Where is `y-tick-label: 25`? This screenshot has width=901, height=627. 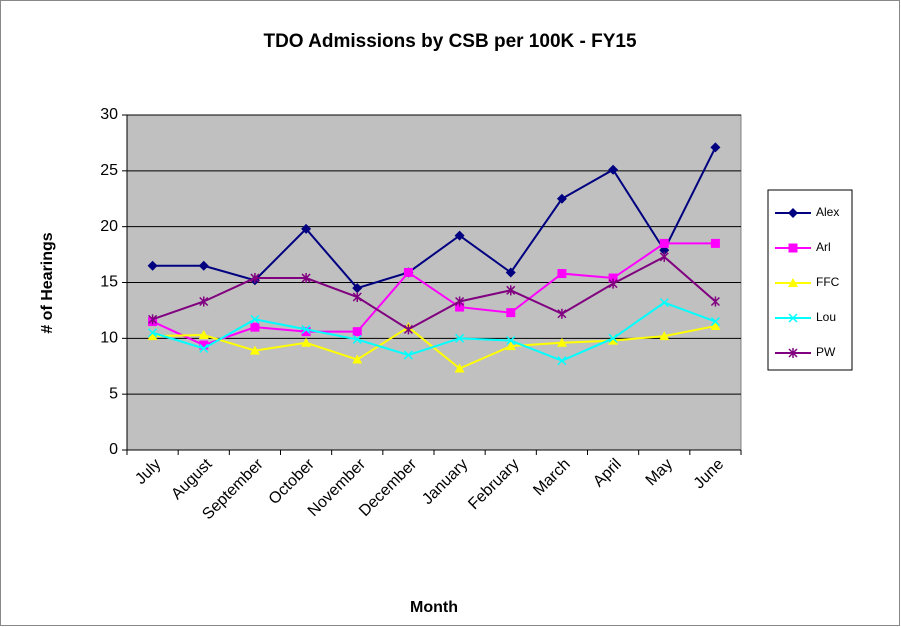 y-tick-label: 25 is located at coordinates (109, 170).